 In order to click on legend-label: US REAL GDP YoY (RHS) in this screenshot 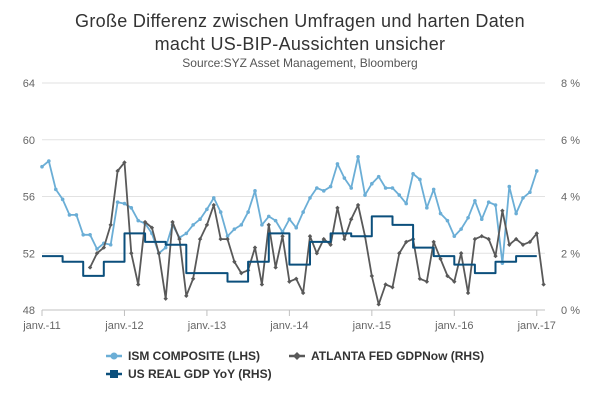, I will do `click(200, 374)`.